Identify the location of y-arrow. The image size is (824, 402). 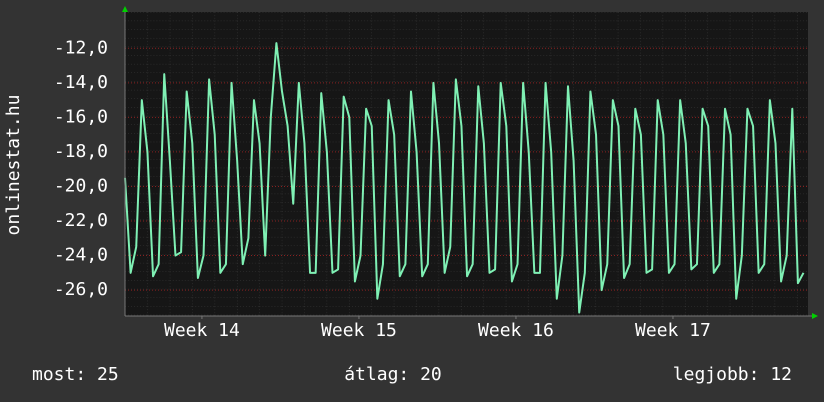
(125, 9).